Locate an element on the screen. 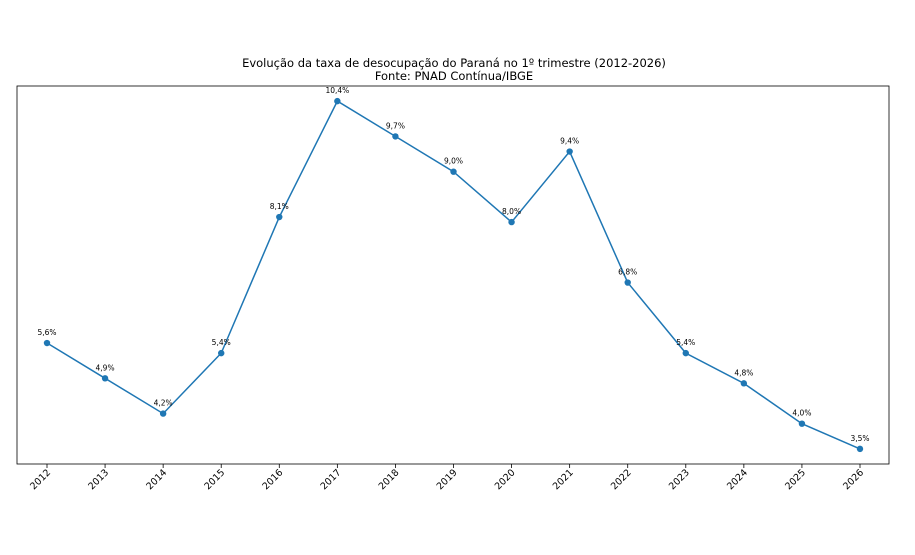  x-tick-label: 2014 is located at coordinates (156, 479).